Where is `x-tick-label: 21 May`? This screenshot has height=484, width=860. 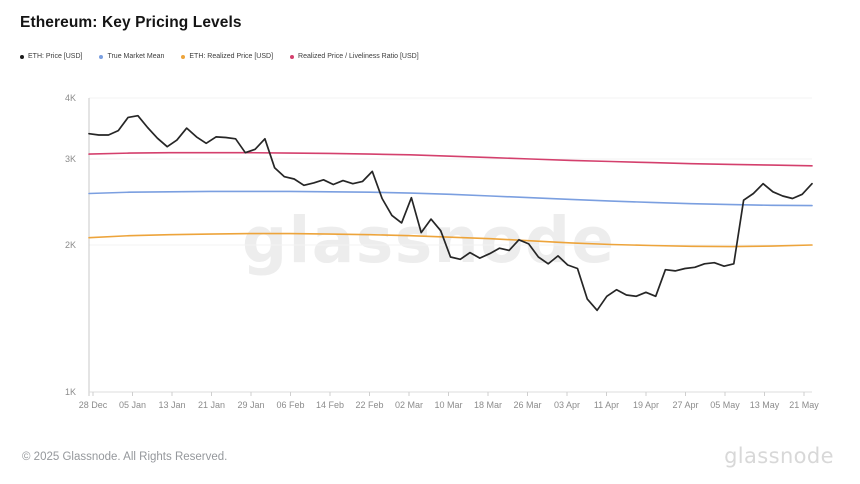 x-tick-label: 21 May is located at coordinates (804, 405).